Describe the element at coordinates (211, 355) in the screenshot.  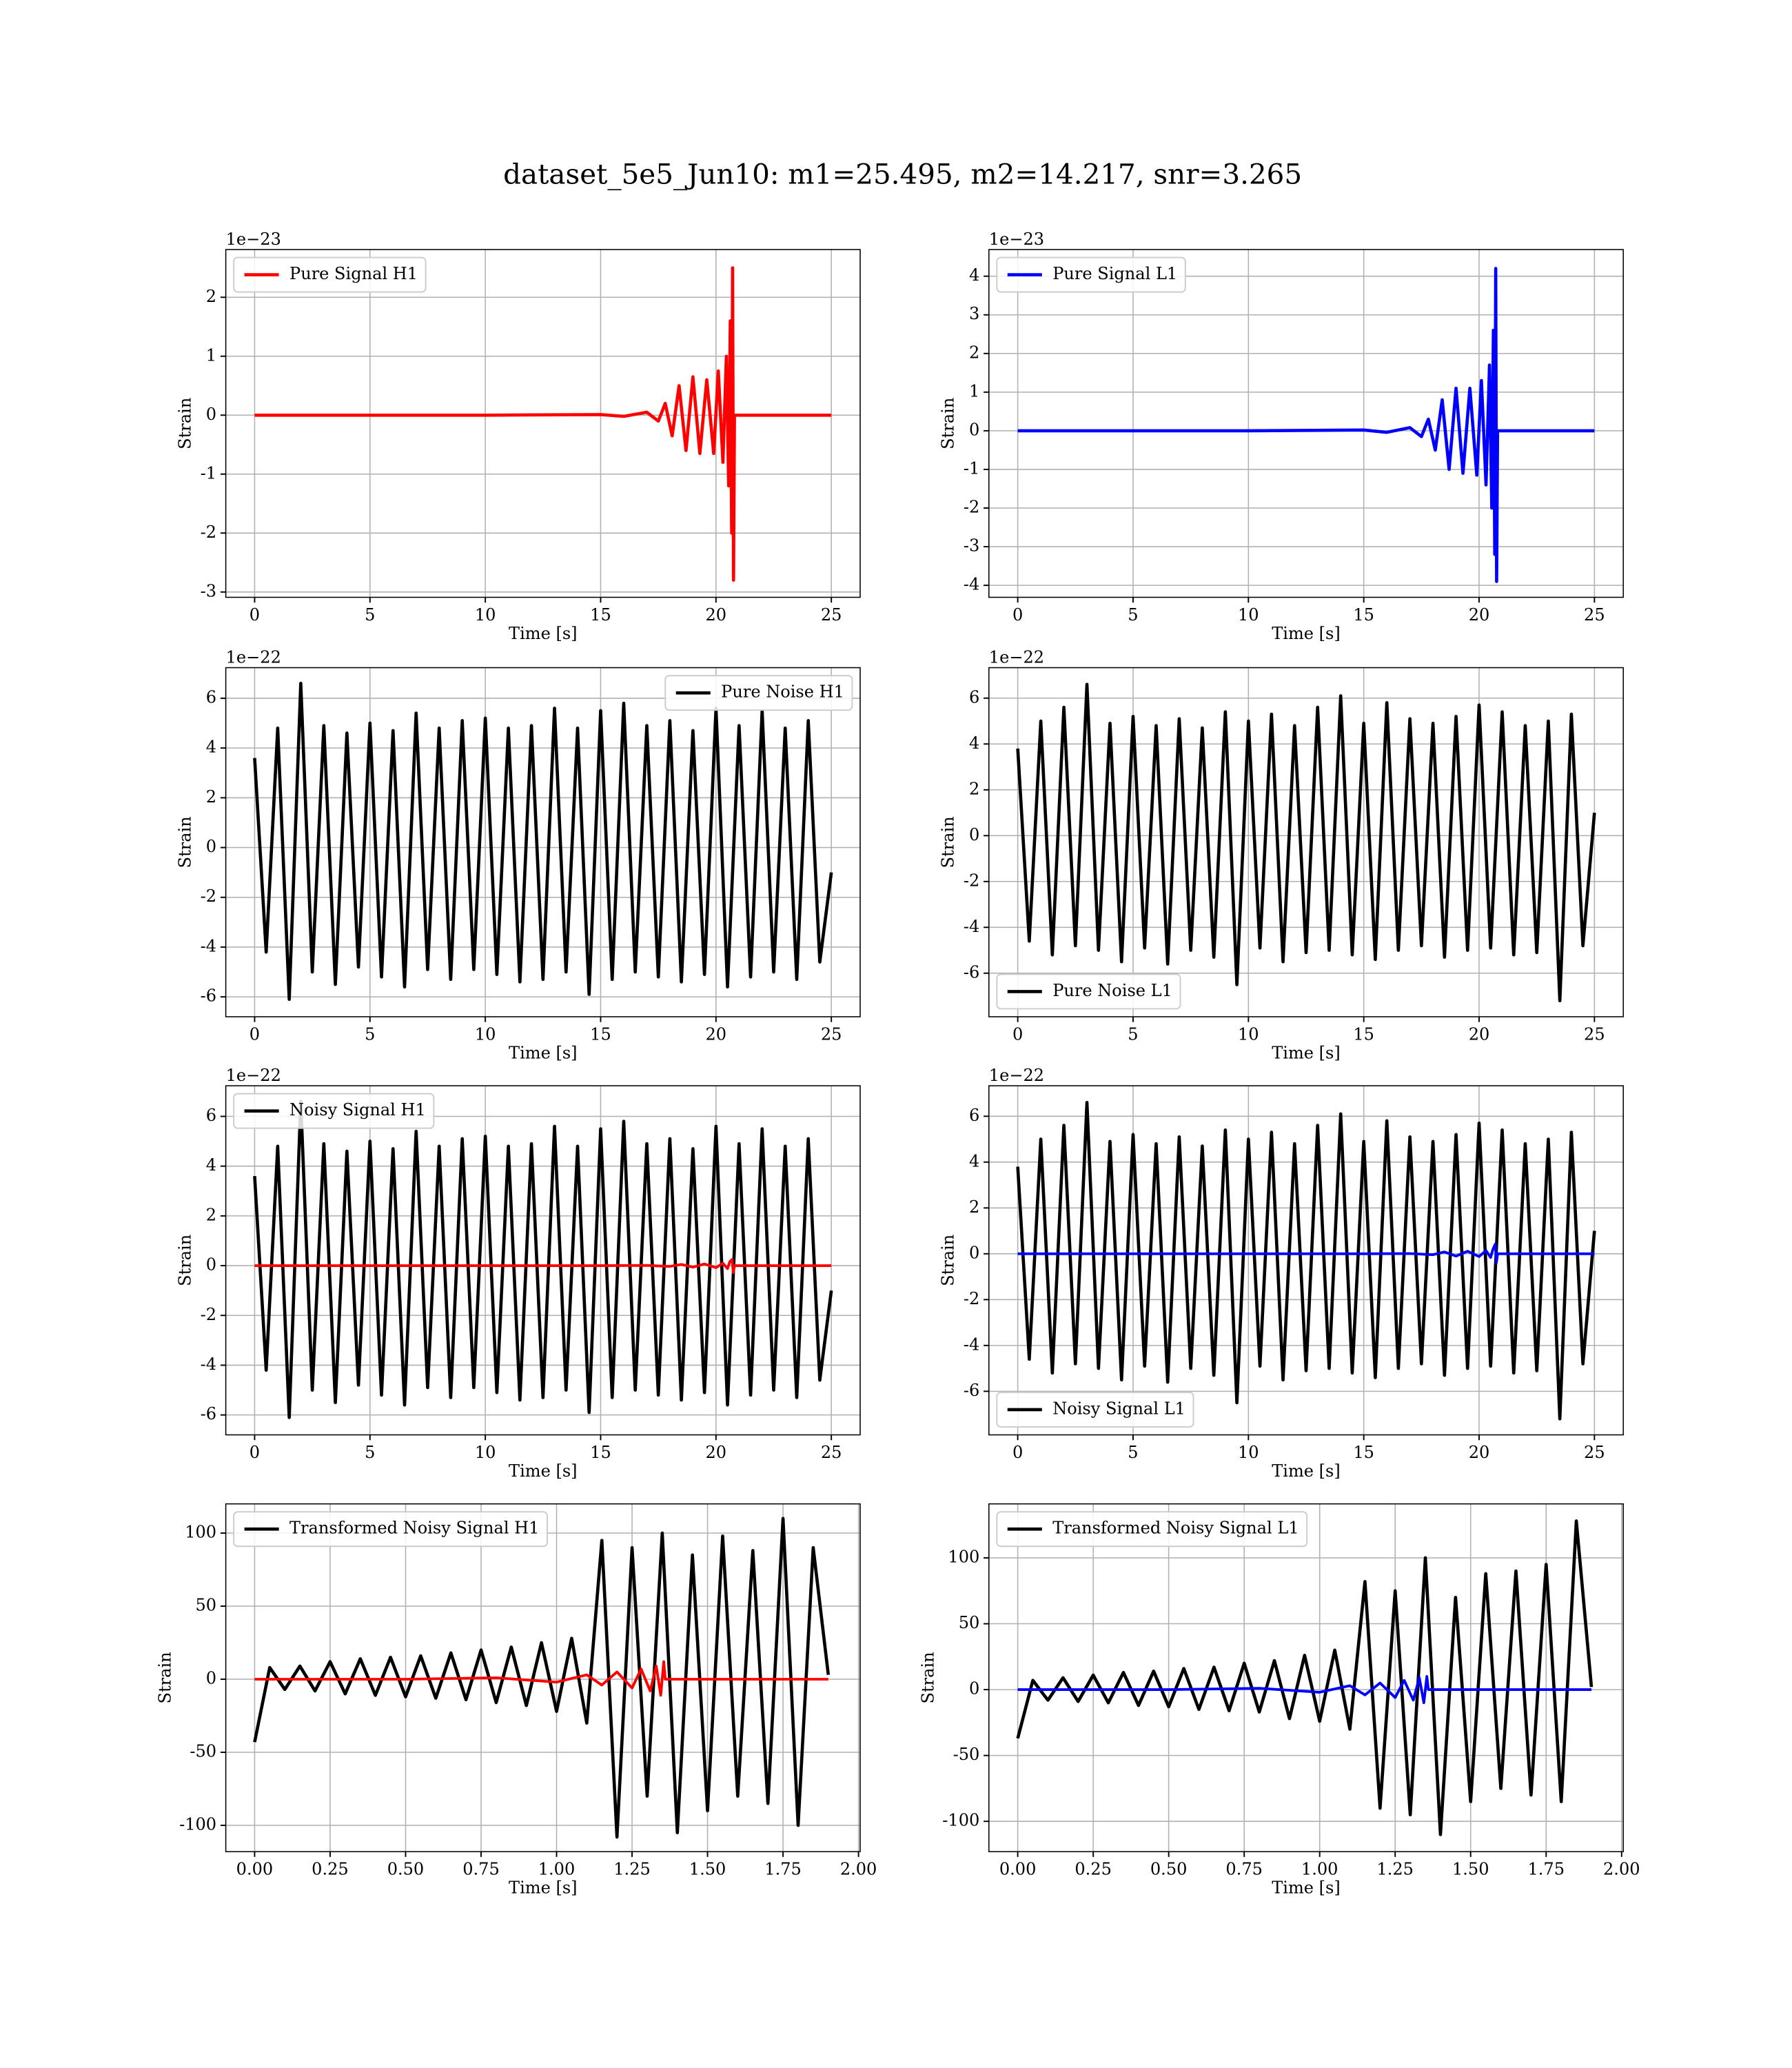
I see `y-tick-label: 1` at that location.